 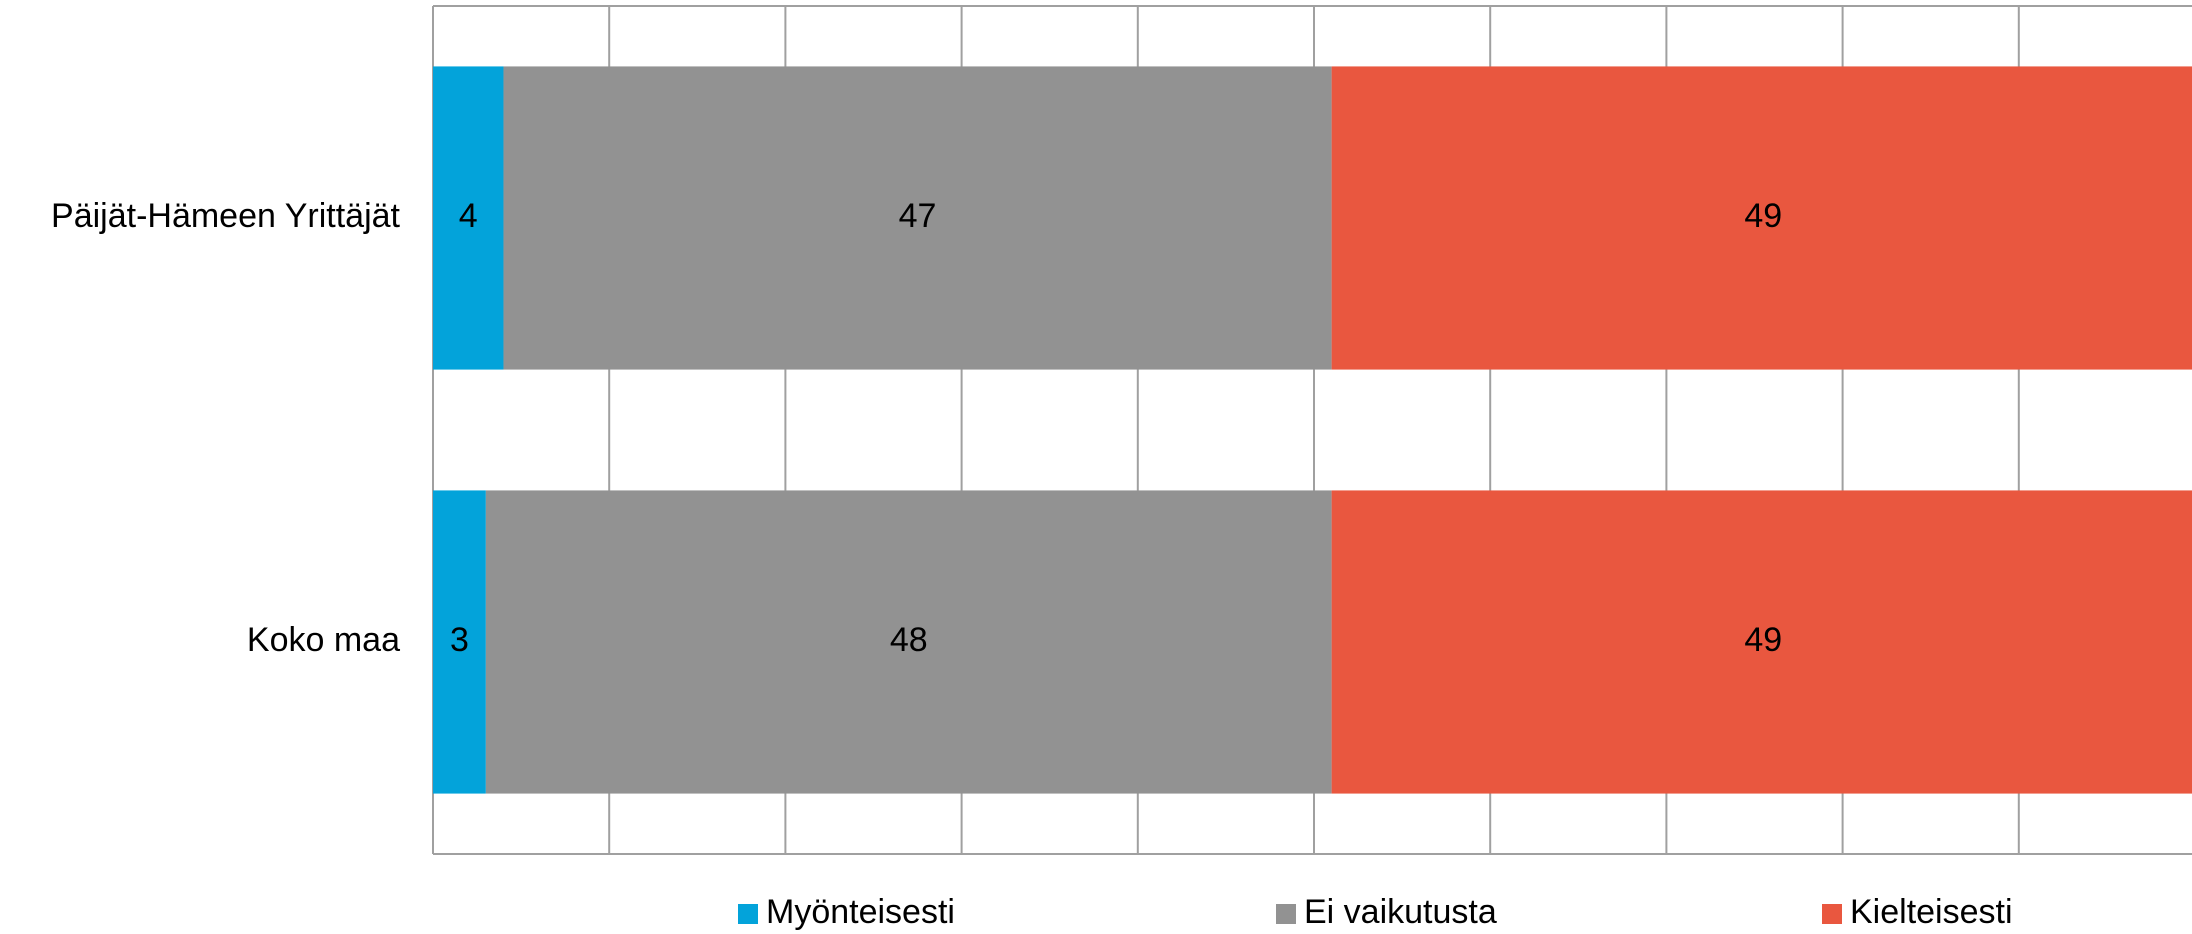 I want to click on legend-label: Myönteisesti, so click(x=860, y=912).